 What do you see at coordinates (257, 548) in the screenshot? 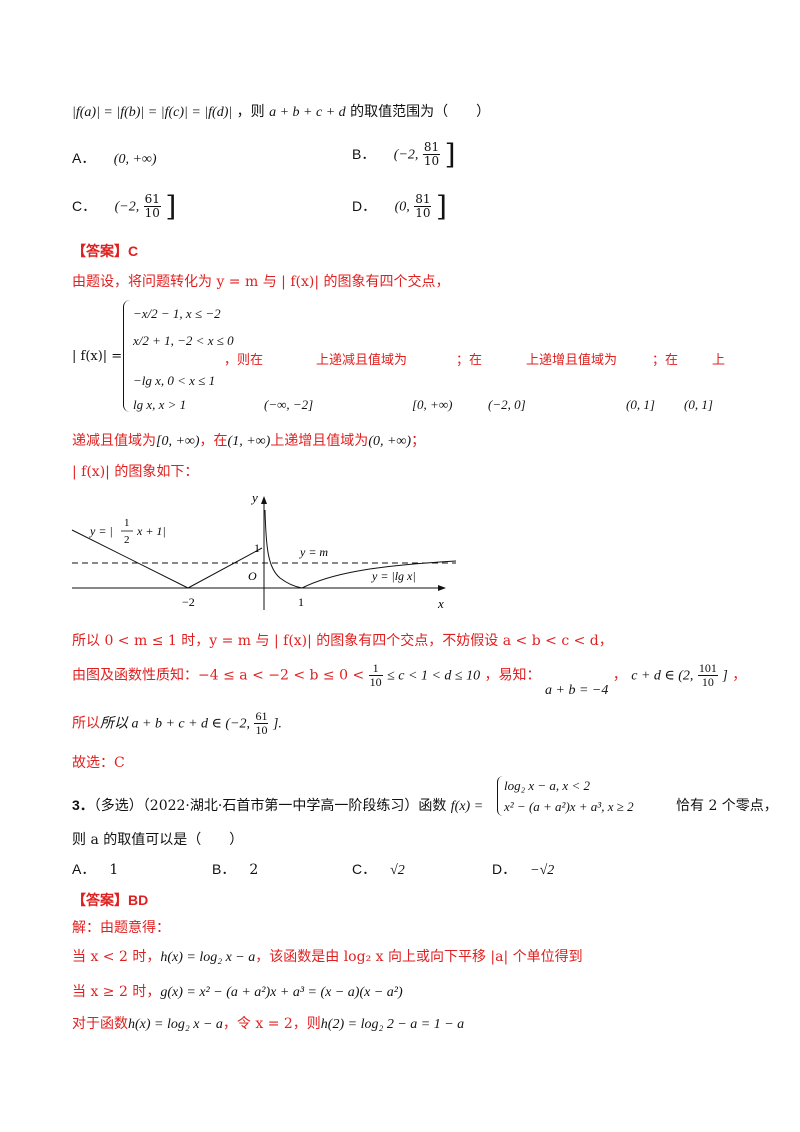
I see `tick-y1: 1` at bounding box center [257, 548].